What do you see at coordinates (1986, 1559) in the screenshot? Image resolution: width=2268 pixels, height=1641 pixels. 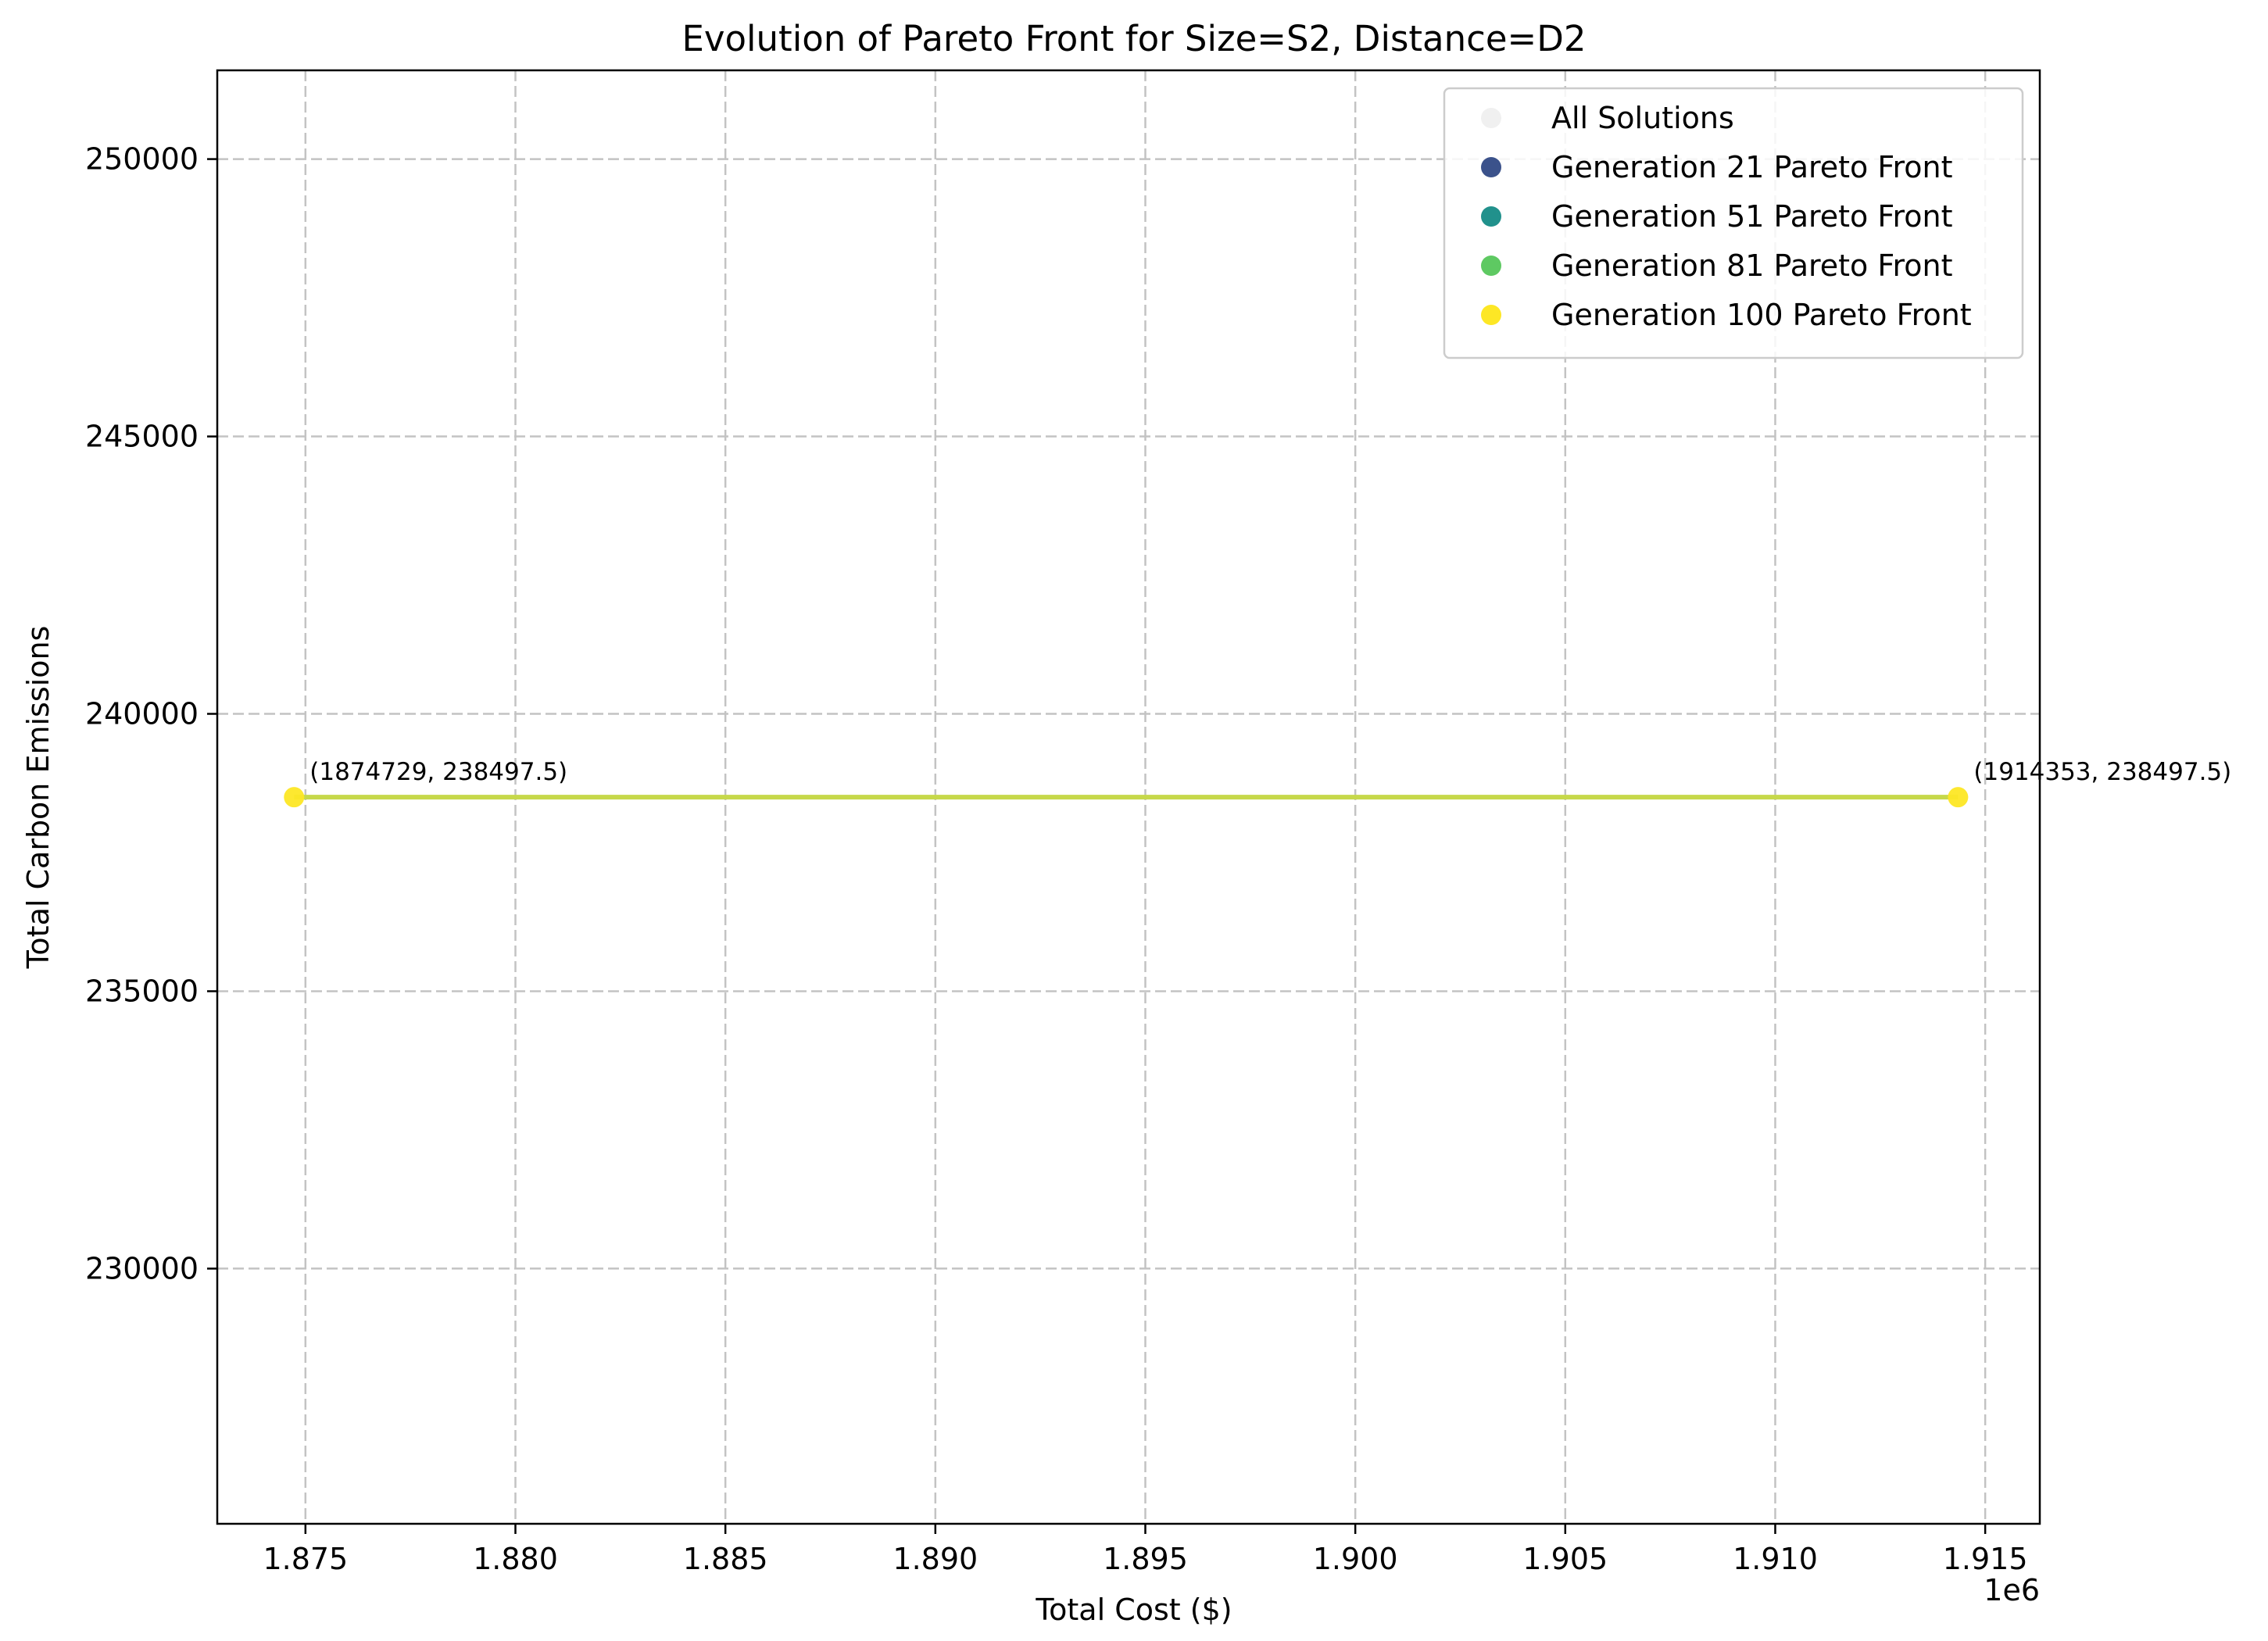 I see `x-tick-label: 1.915` at bounding box center [1986, 1559].